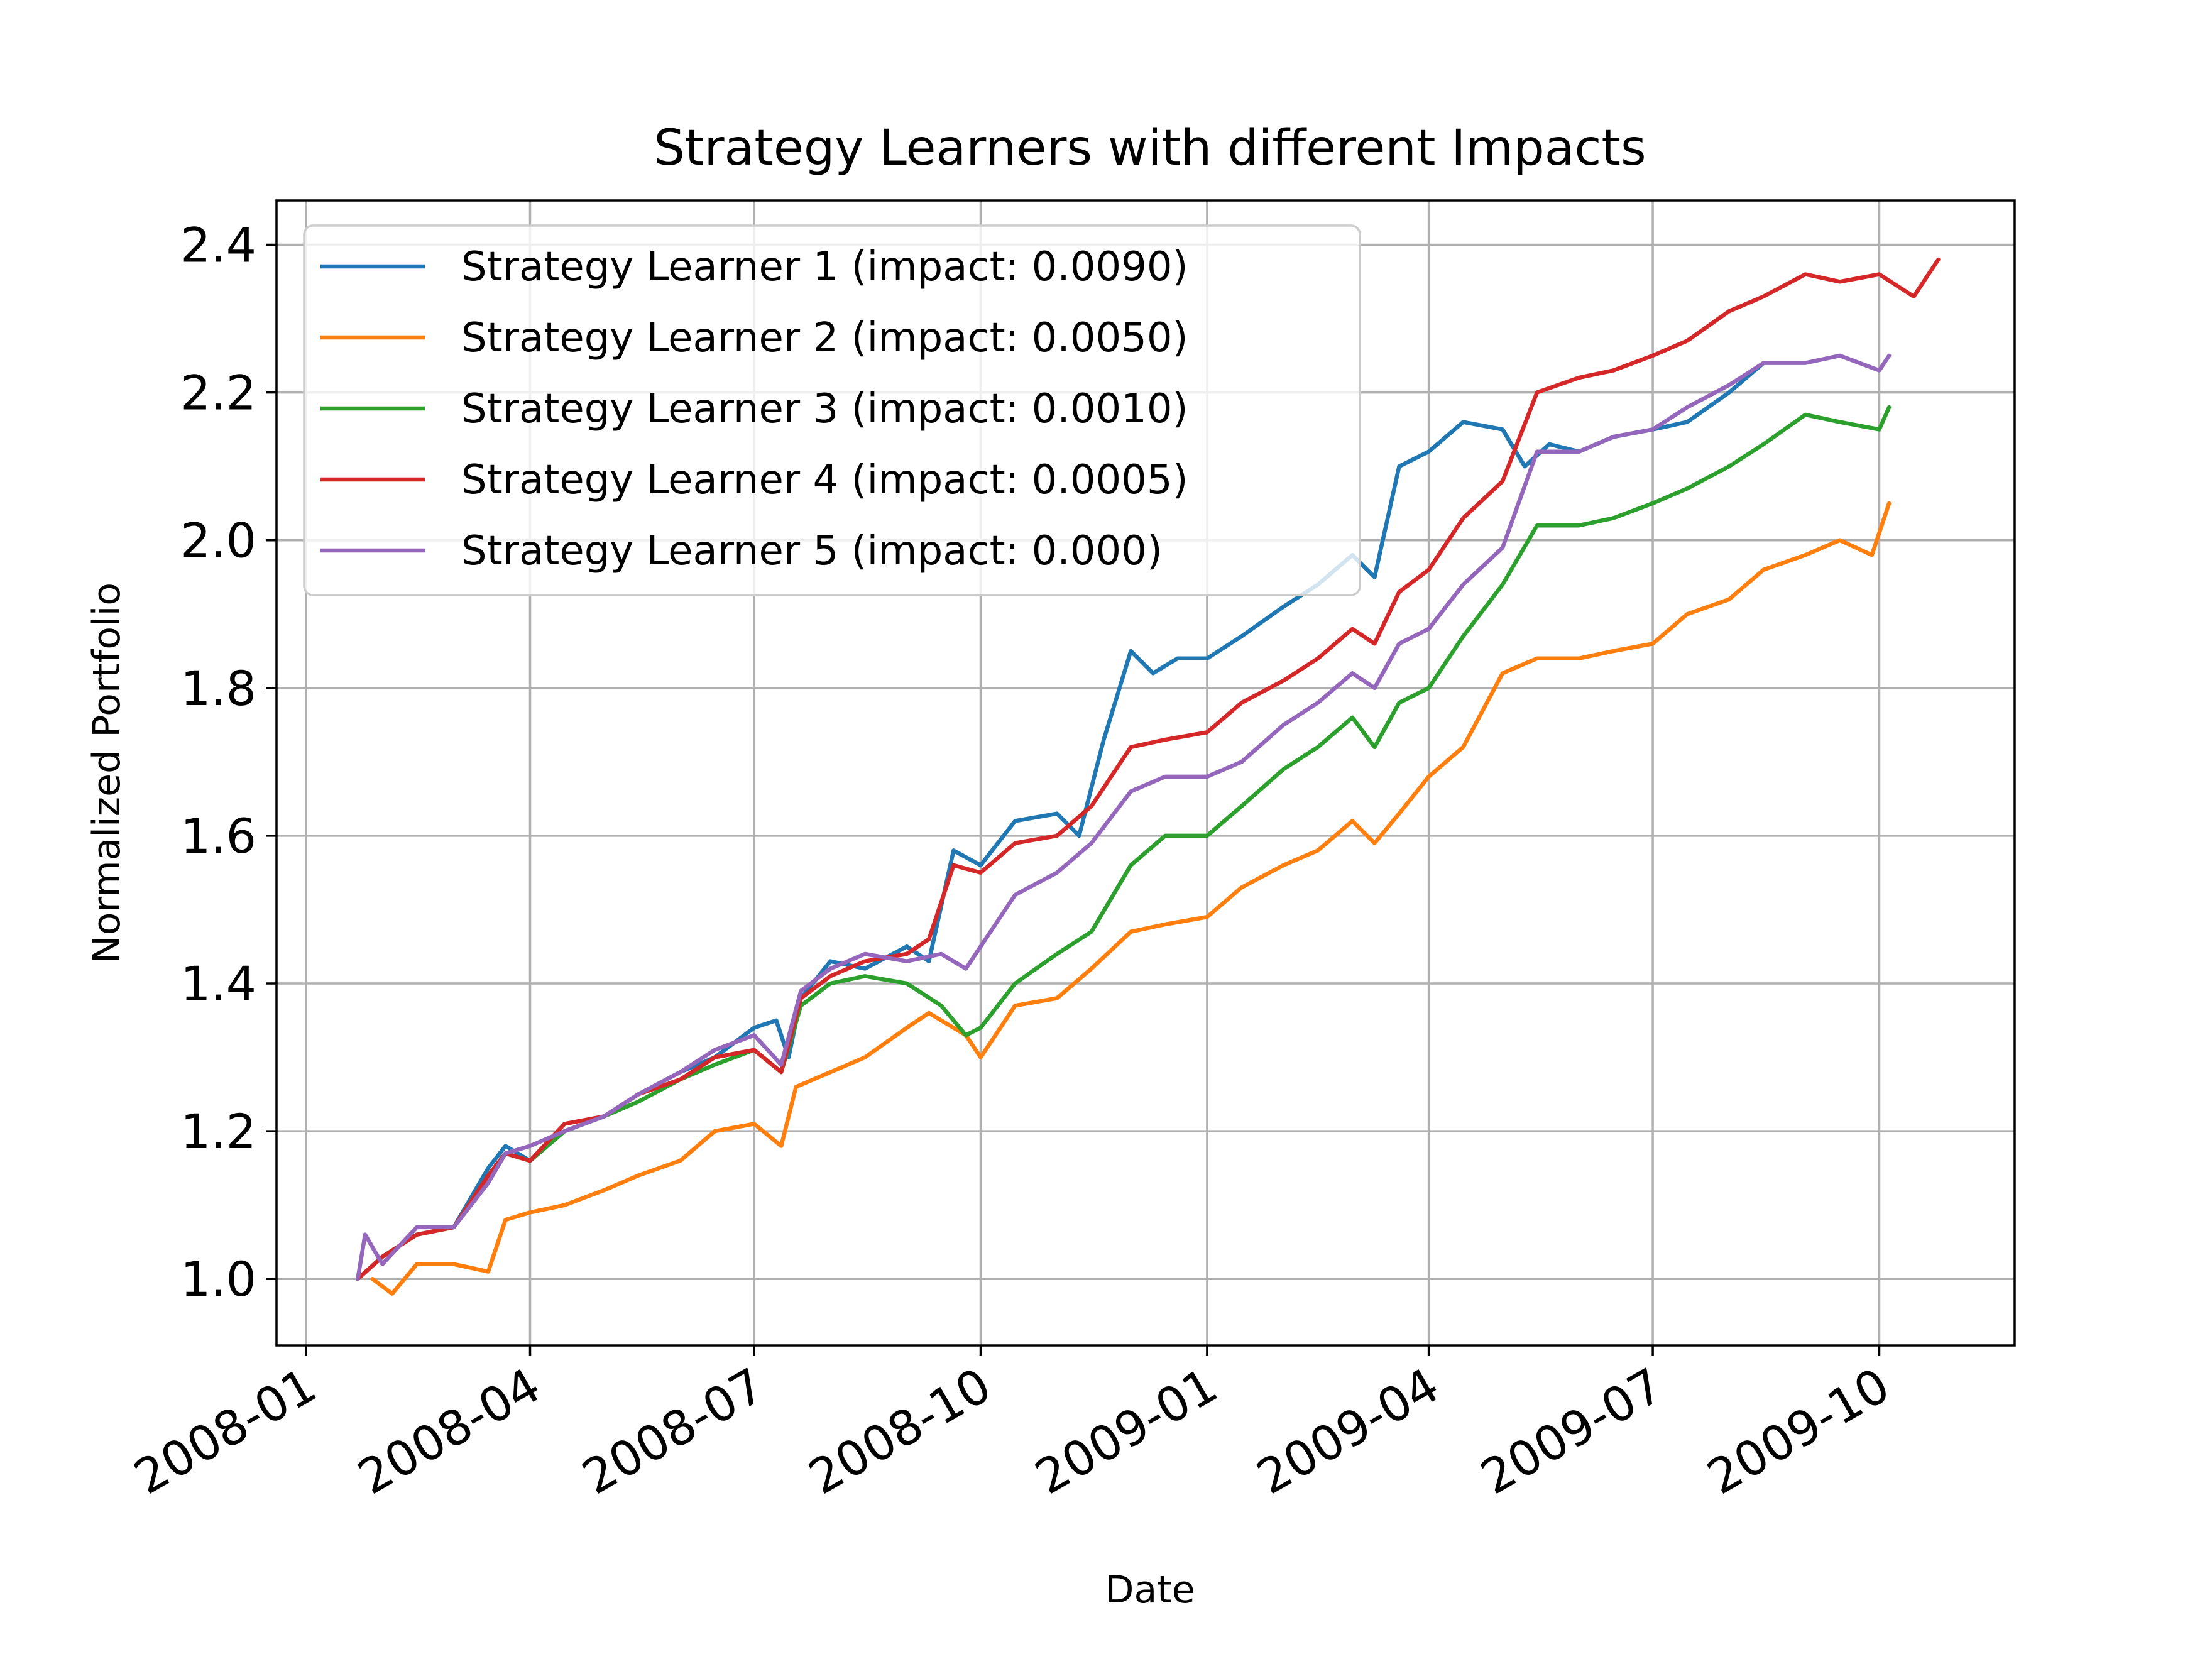 This screenshot has height=1659, width=2212. What do you see at coordinates (218, 1131) in the screenshot?
I see `y-tick-label: 1.2` at bounding box center [218, 1131].